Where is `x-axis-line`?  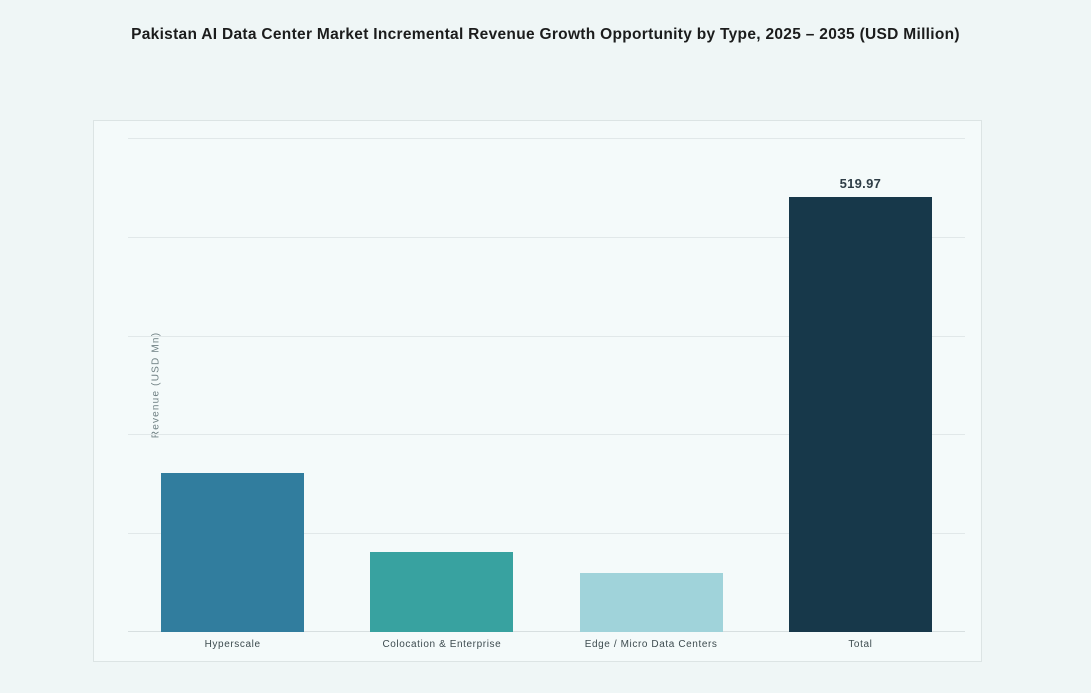
x-axis-line is located at coordinates (546, 631).